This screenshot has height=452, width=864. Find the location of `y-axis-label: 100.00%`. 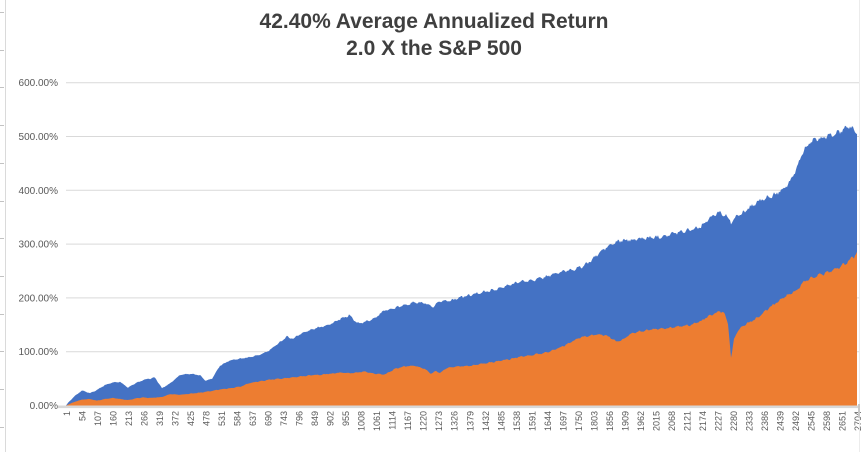

y-axis-label: 100.00% is located at coordinates (39, 352).